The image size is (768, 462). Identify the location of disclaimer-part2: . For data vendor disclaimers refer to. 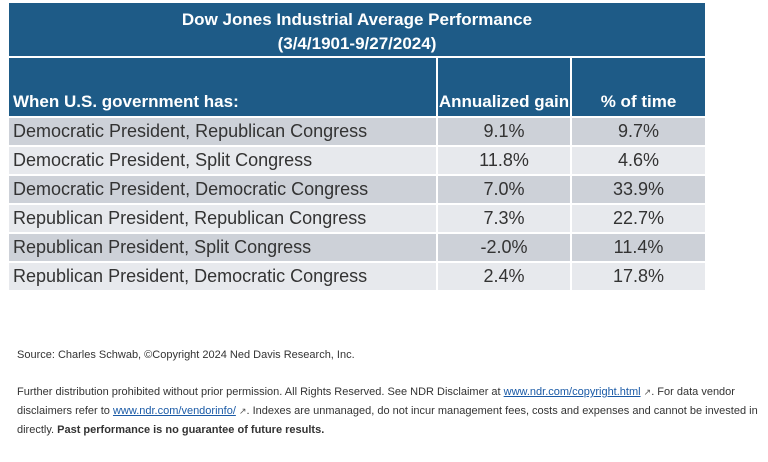
(376, 401).